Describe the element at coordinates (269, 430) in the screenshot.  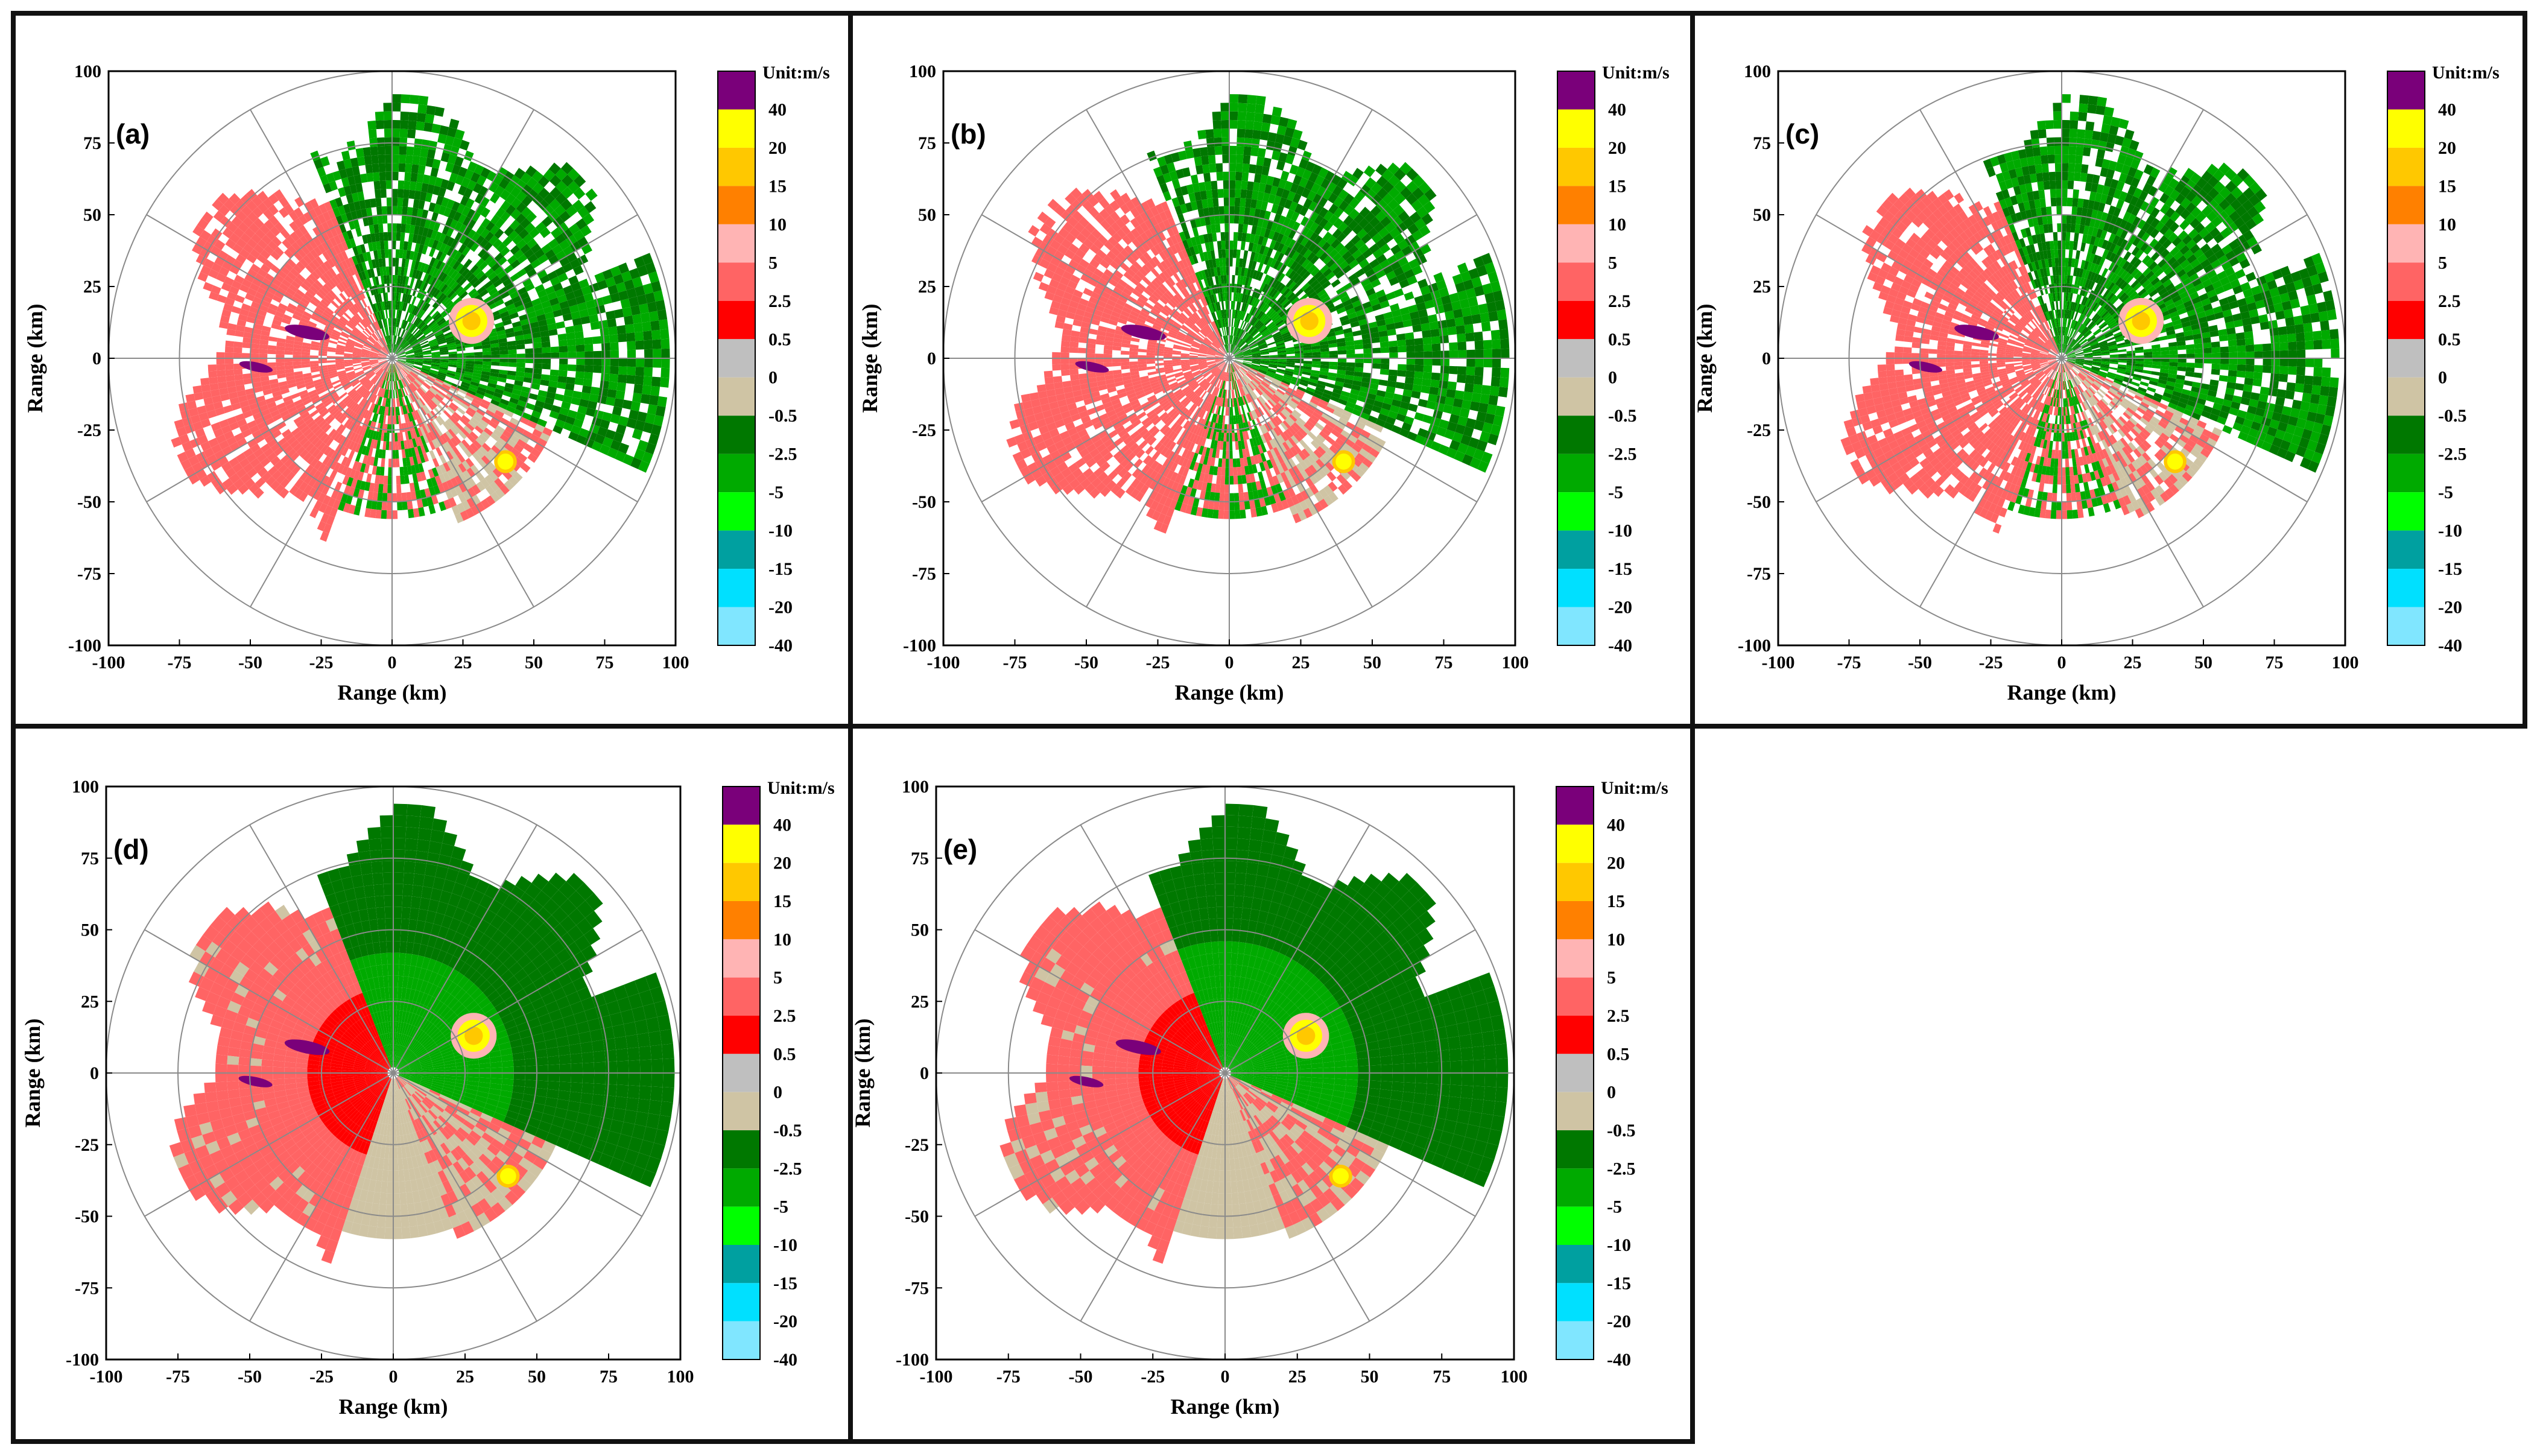
I see `radial-spoke` at that location.